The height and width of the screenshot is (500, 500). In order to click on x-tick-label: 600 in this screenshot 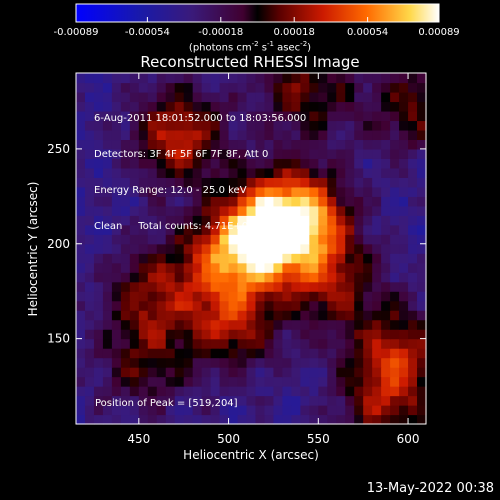, I will do `click(408, 439)`.